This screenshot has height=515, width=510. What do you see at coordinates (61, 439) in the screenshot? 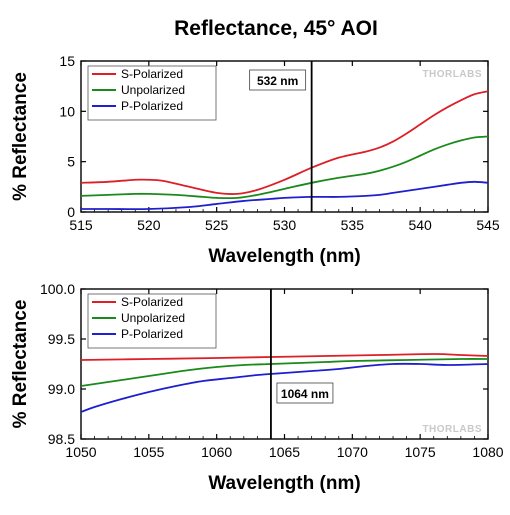
I see `y-tick-label: 98.5` at bounding box center [61, 439].